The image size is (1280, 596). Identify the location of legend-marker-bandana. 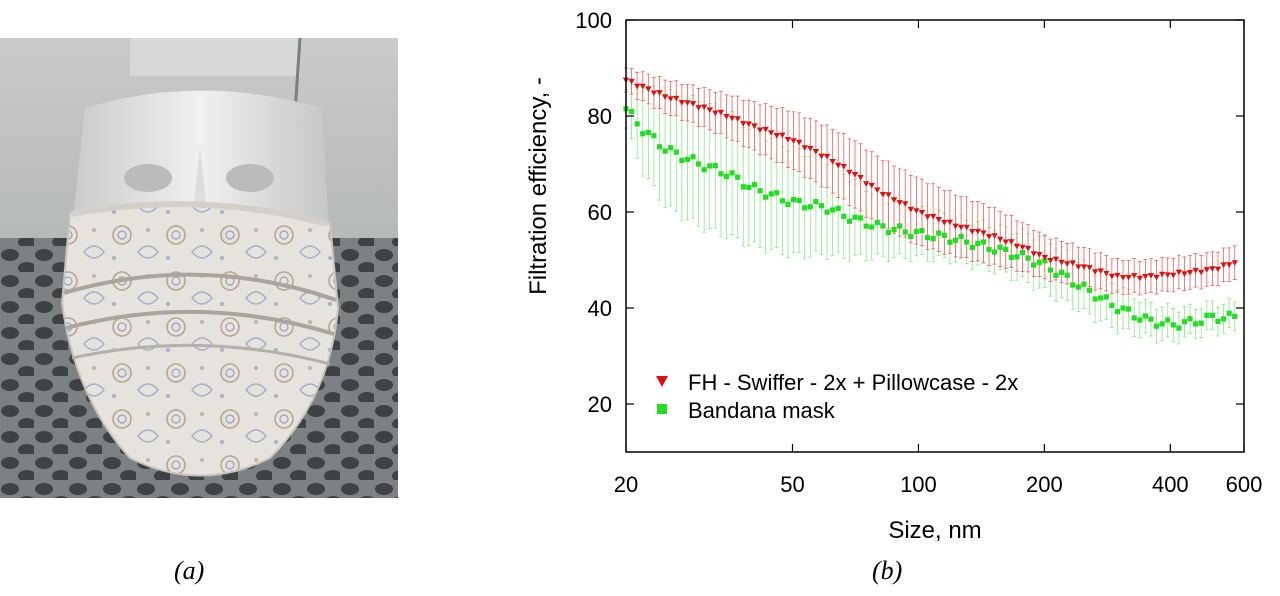
(662, 409).